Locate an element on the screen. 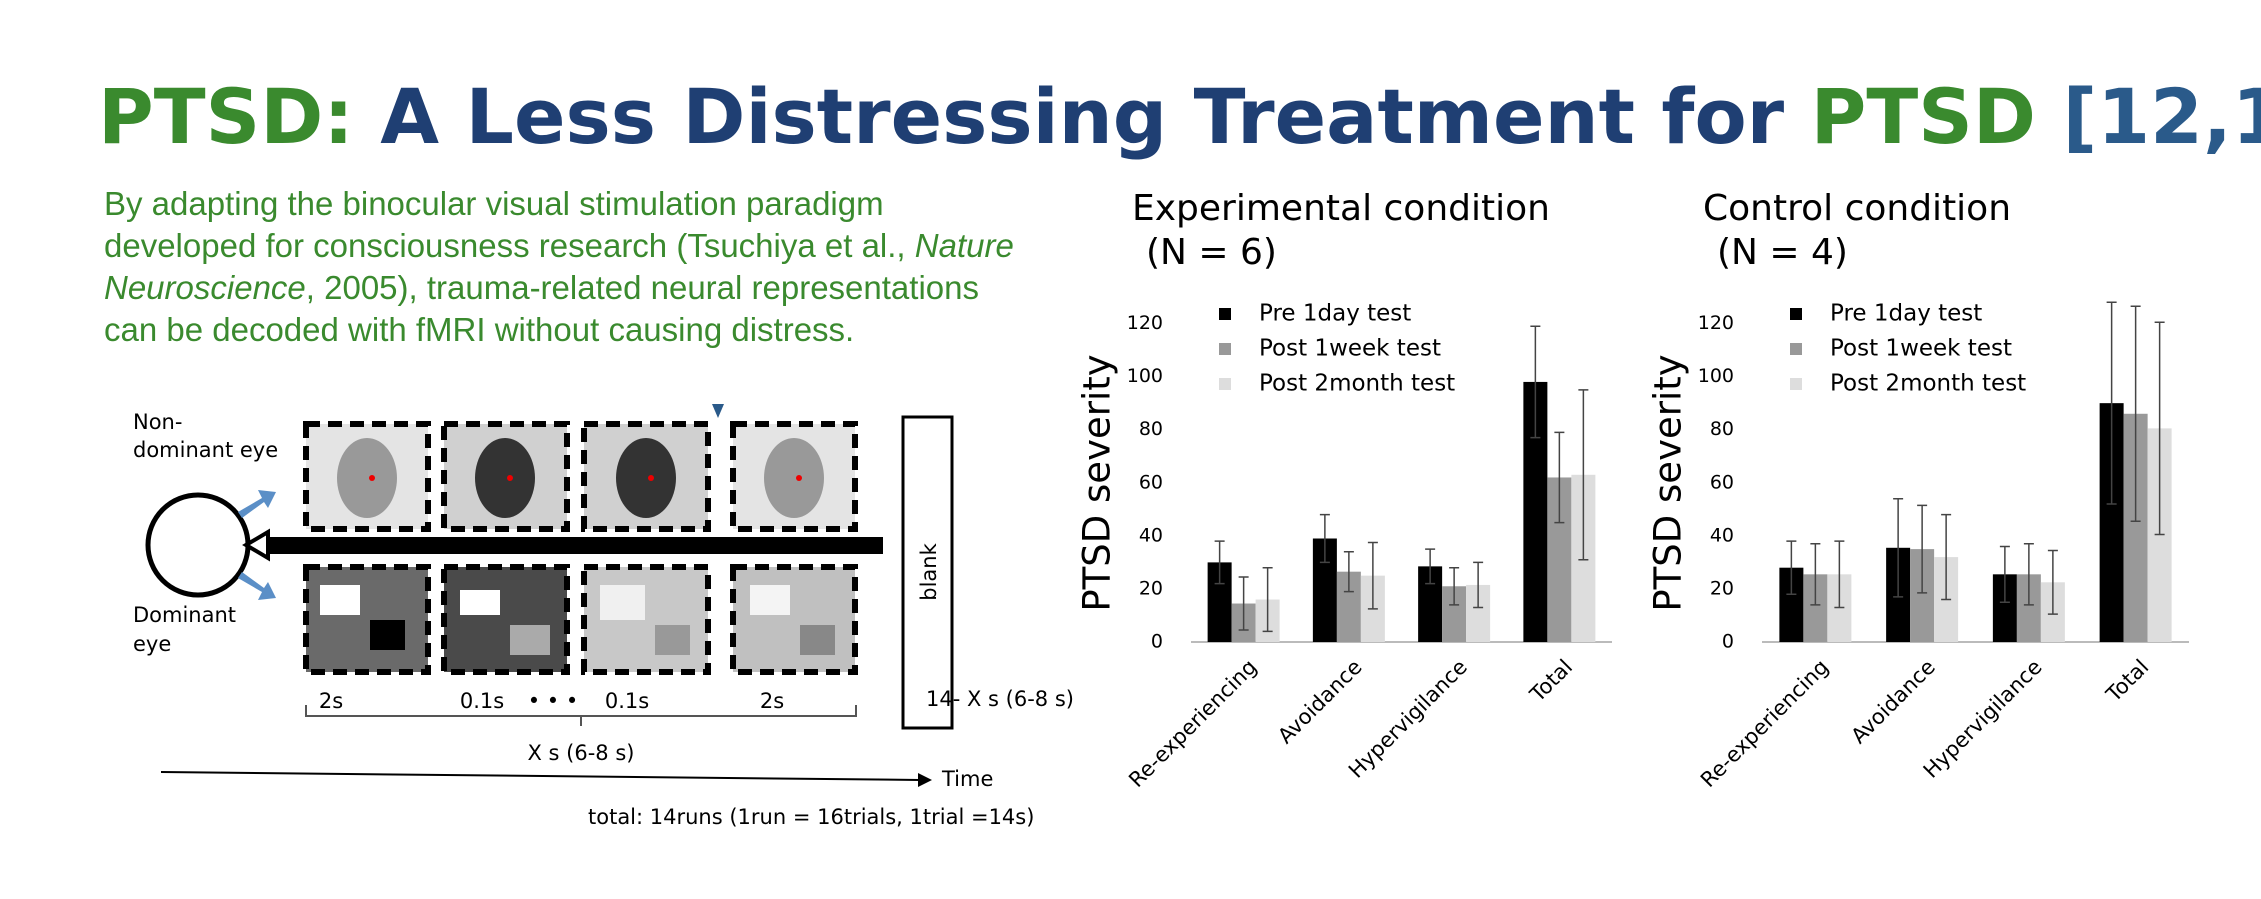 This screenshot has width=2261, height=899. eye is located at coordinates (198, 545).